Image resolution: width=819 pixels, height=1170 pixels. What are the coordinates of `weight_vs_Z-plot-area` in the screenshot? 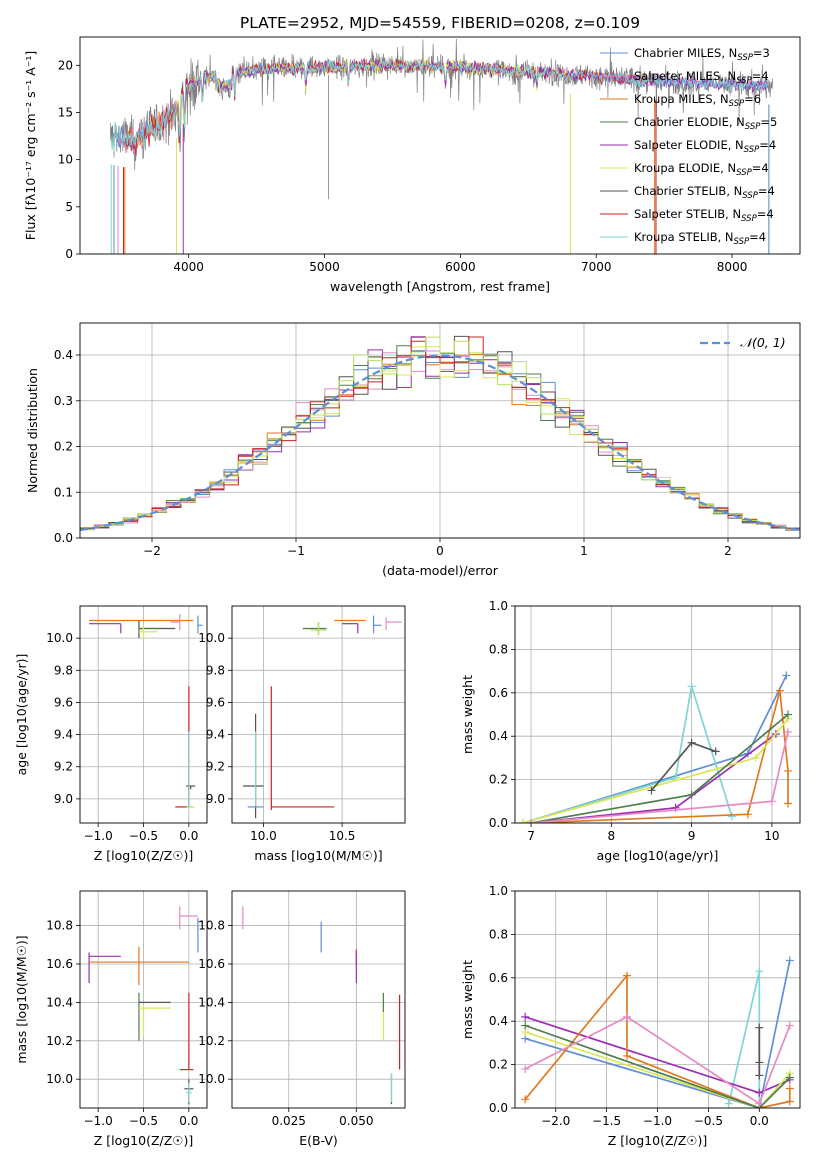 It's located at (657, 1032).